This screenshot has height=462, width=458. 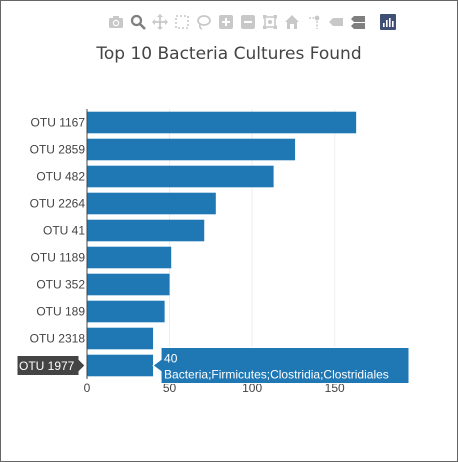 I want to click on hover-axis-label: OTU 1977, so click(x=47, y=366).